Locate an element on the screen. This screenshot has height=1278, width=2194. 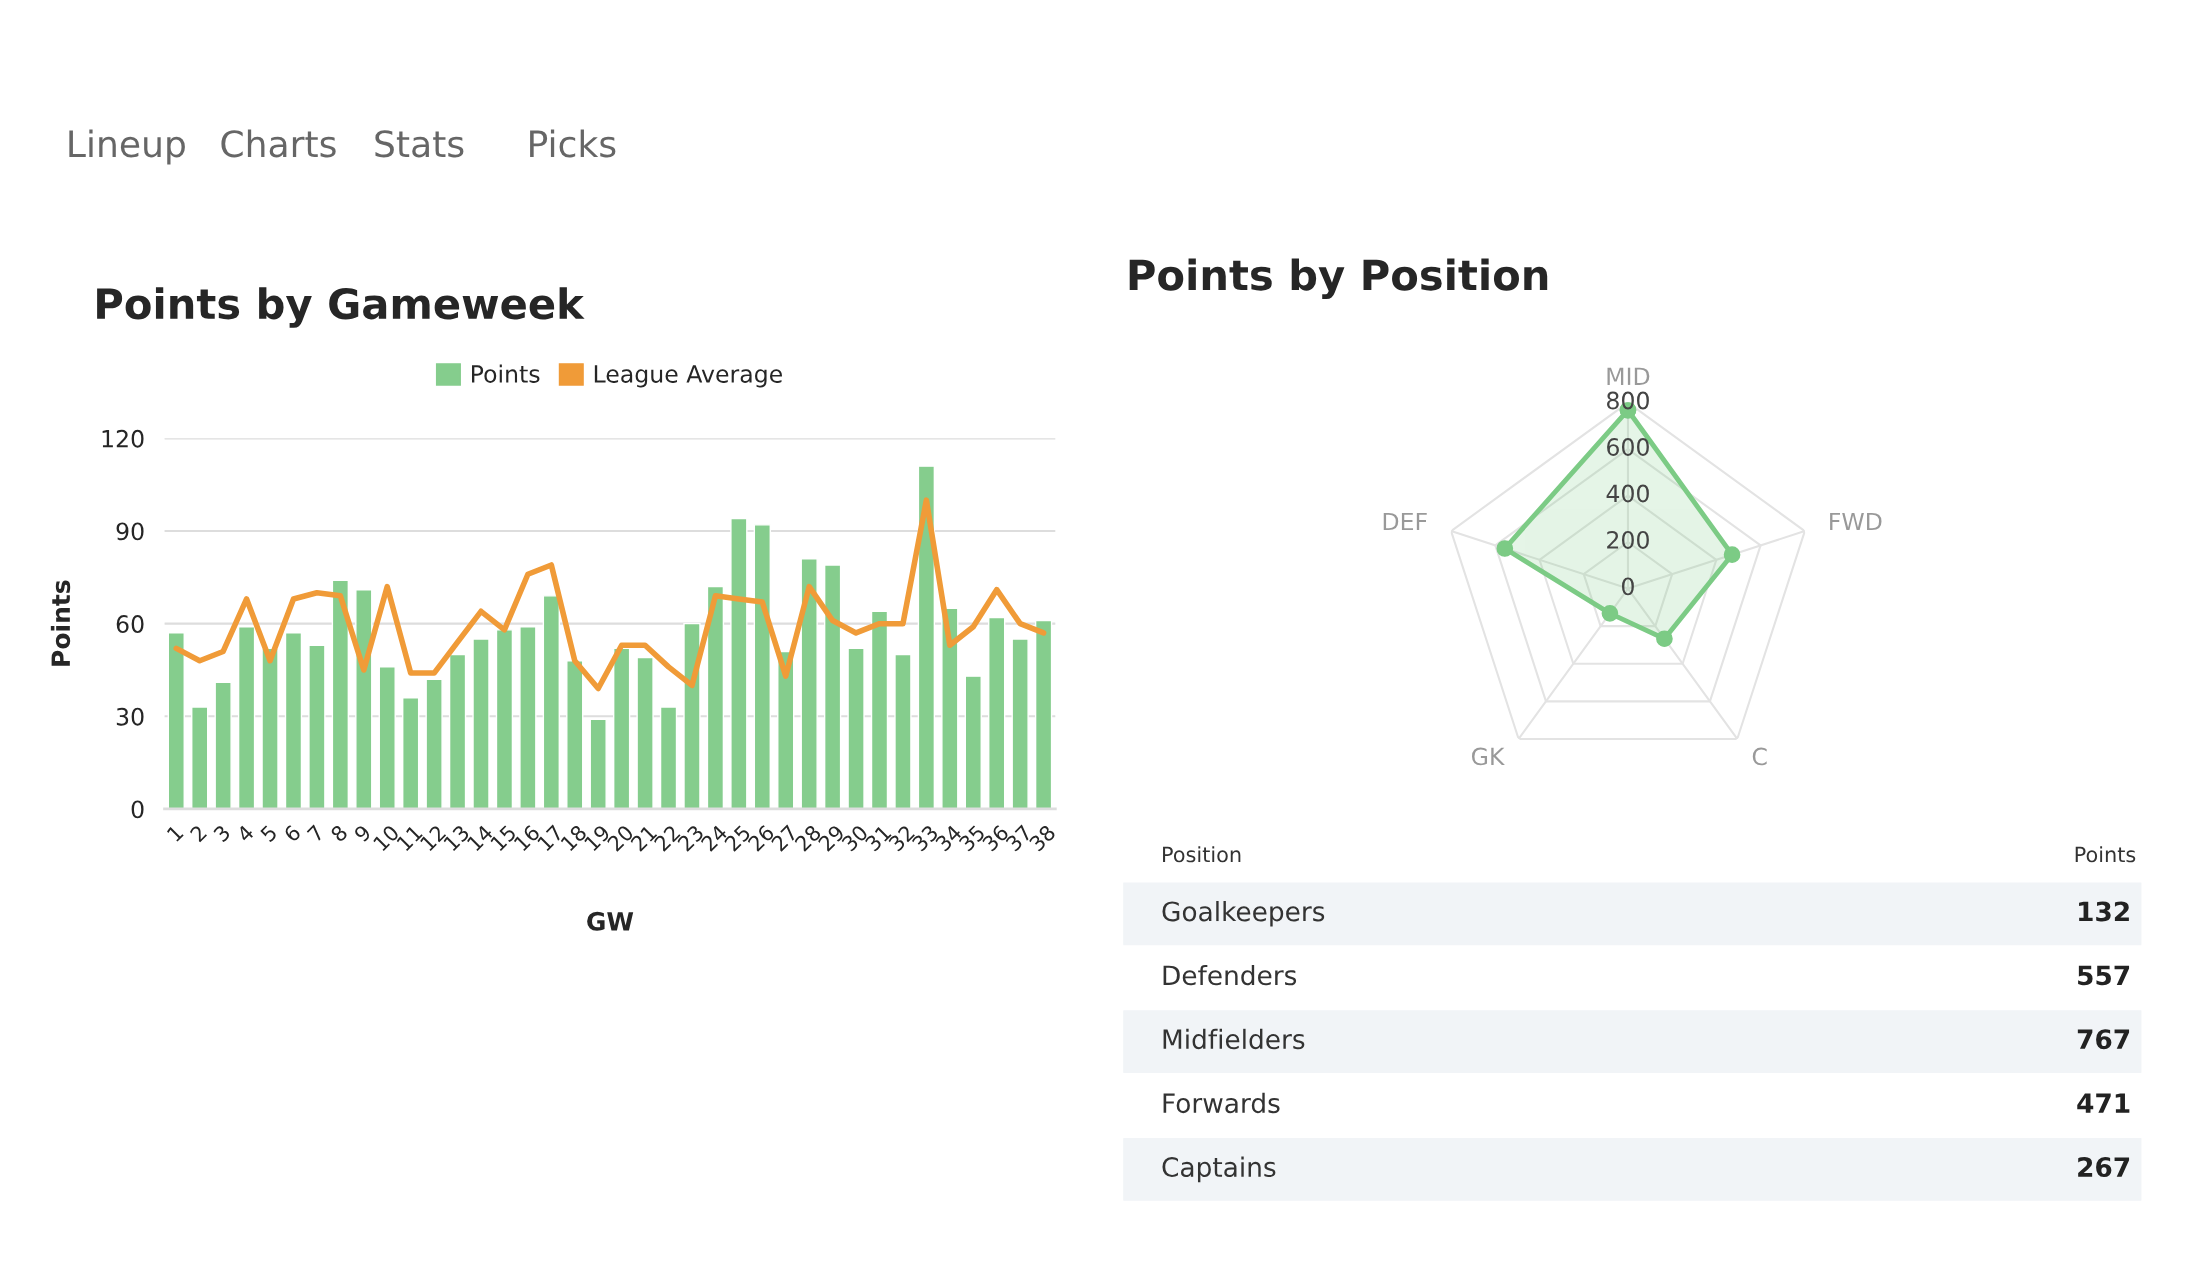
data-label: 471 is located at coordinates (2103, 1103).